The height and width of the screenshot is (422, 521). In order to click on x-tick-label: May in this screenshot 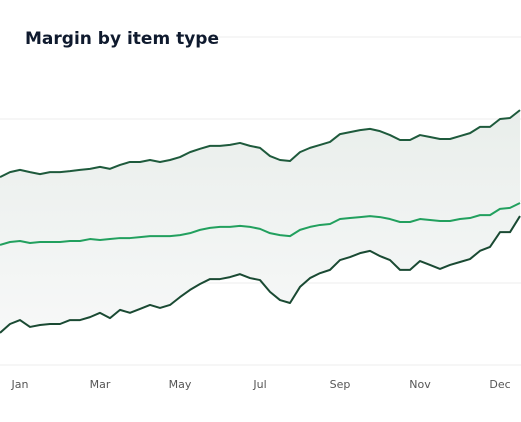, I will do `click(180, 384)`.